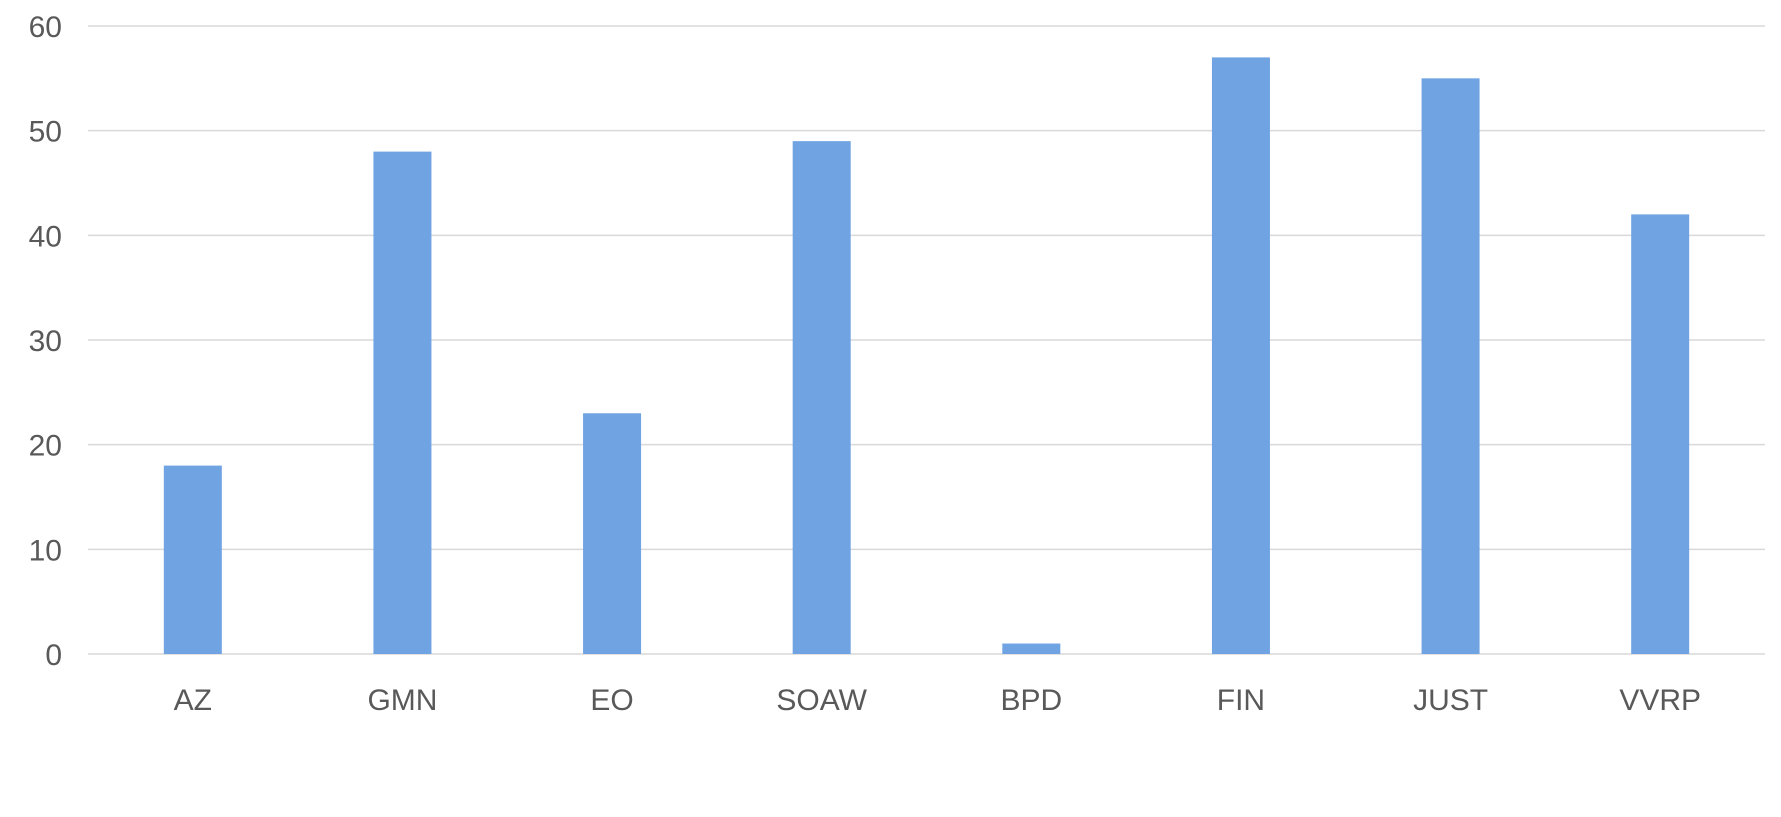 This screenshot has height=817, width=1781. What do you see at coordinates (1240, 355) in the screenshot?
I see `bar-fin` at bounding box center [1240, 355].